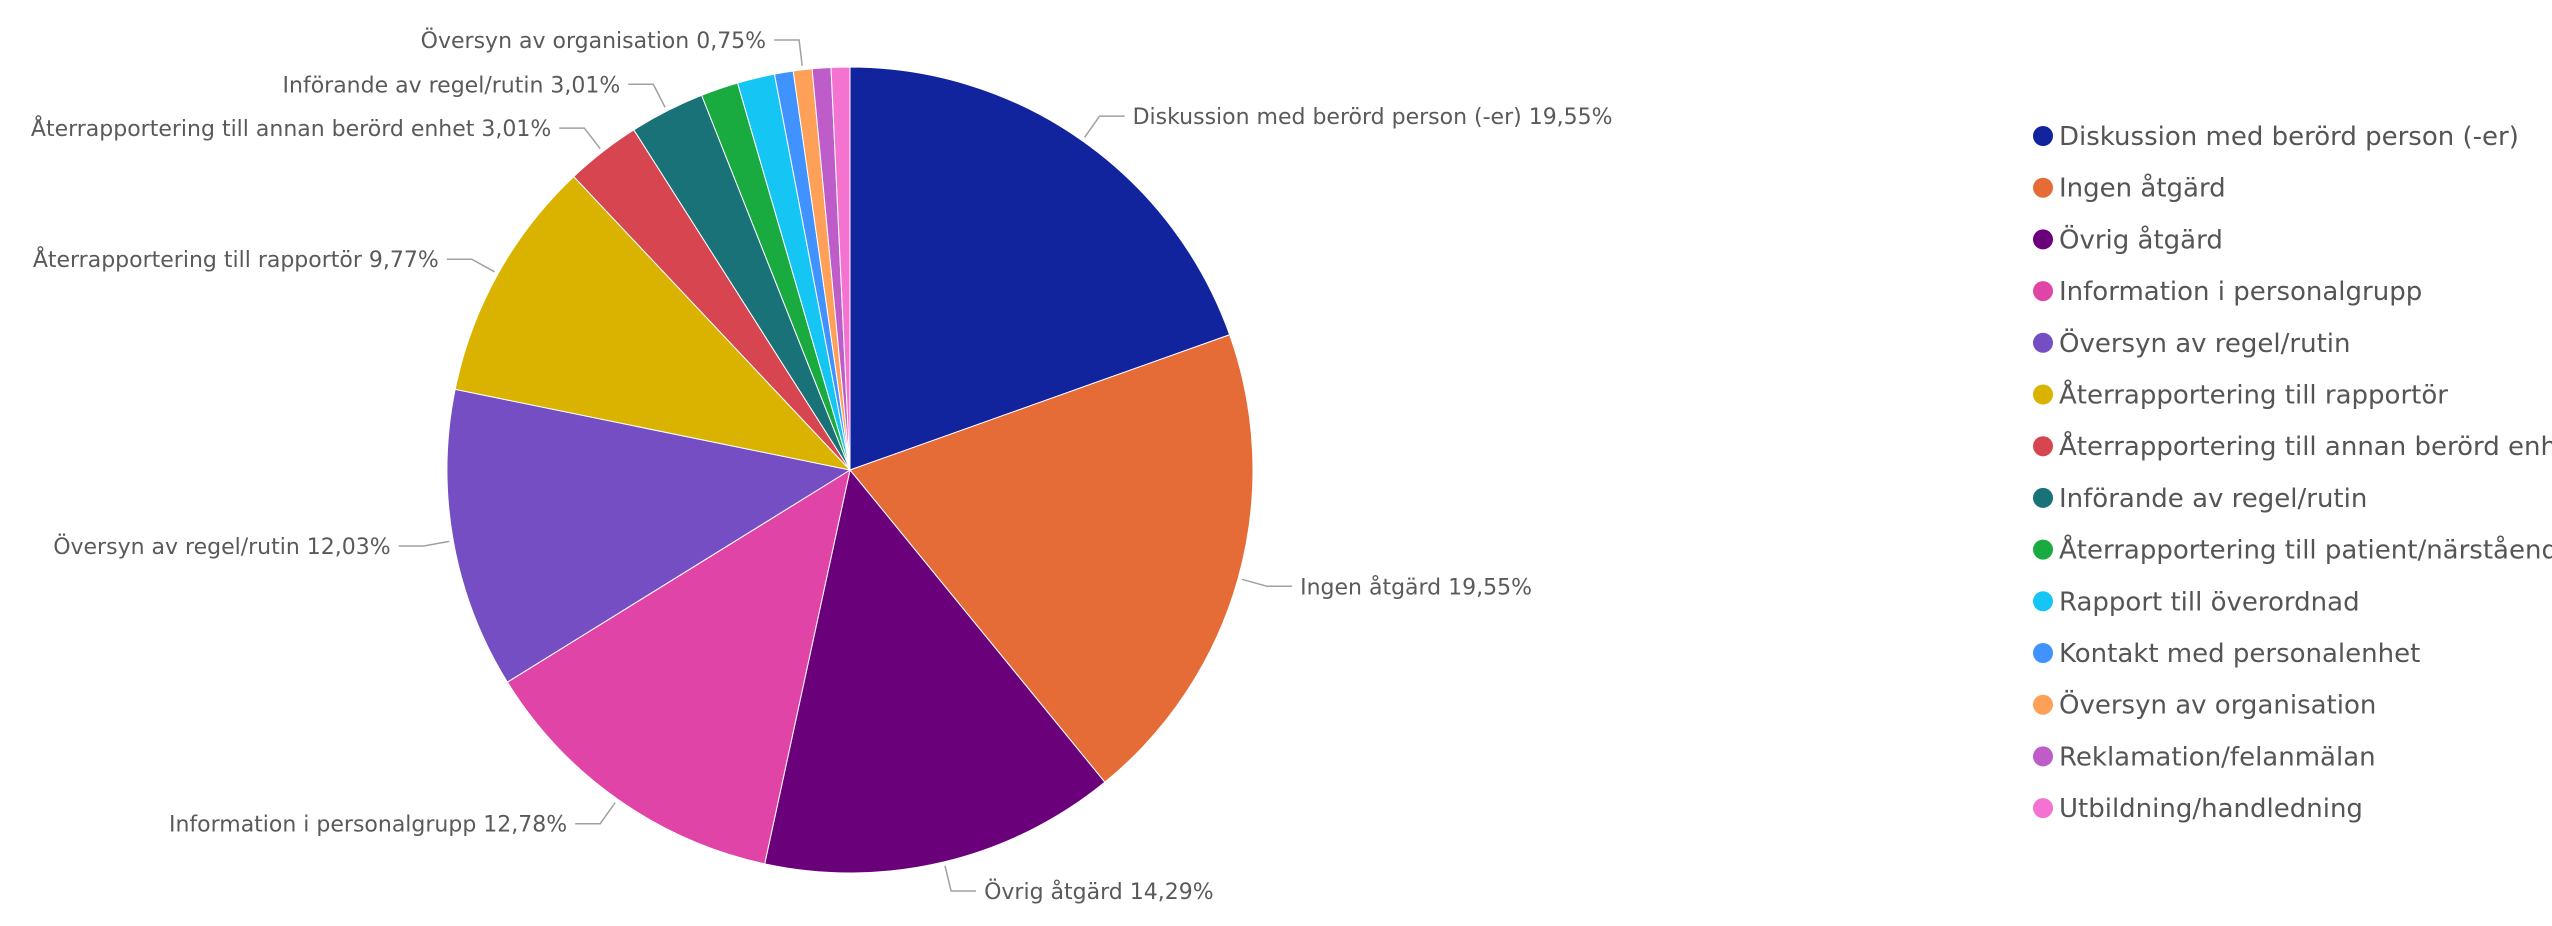  Describe the element at coordinates (2043, 291) in the screenshot. I see `legend-marker-information-i-personalgrupp` at that location.